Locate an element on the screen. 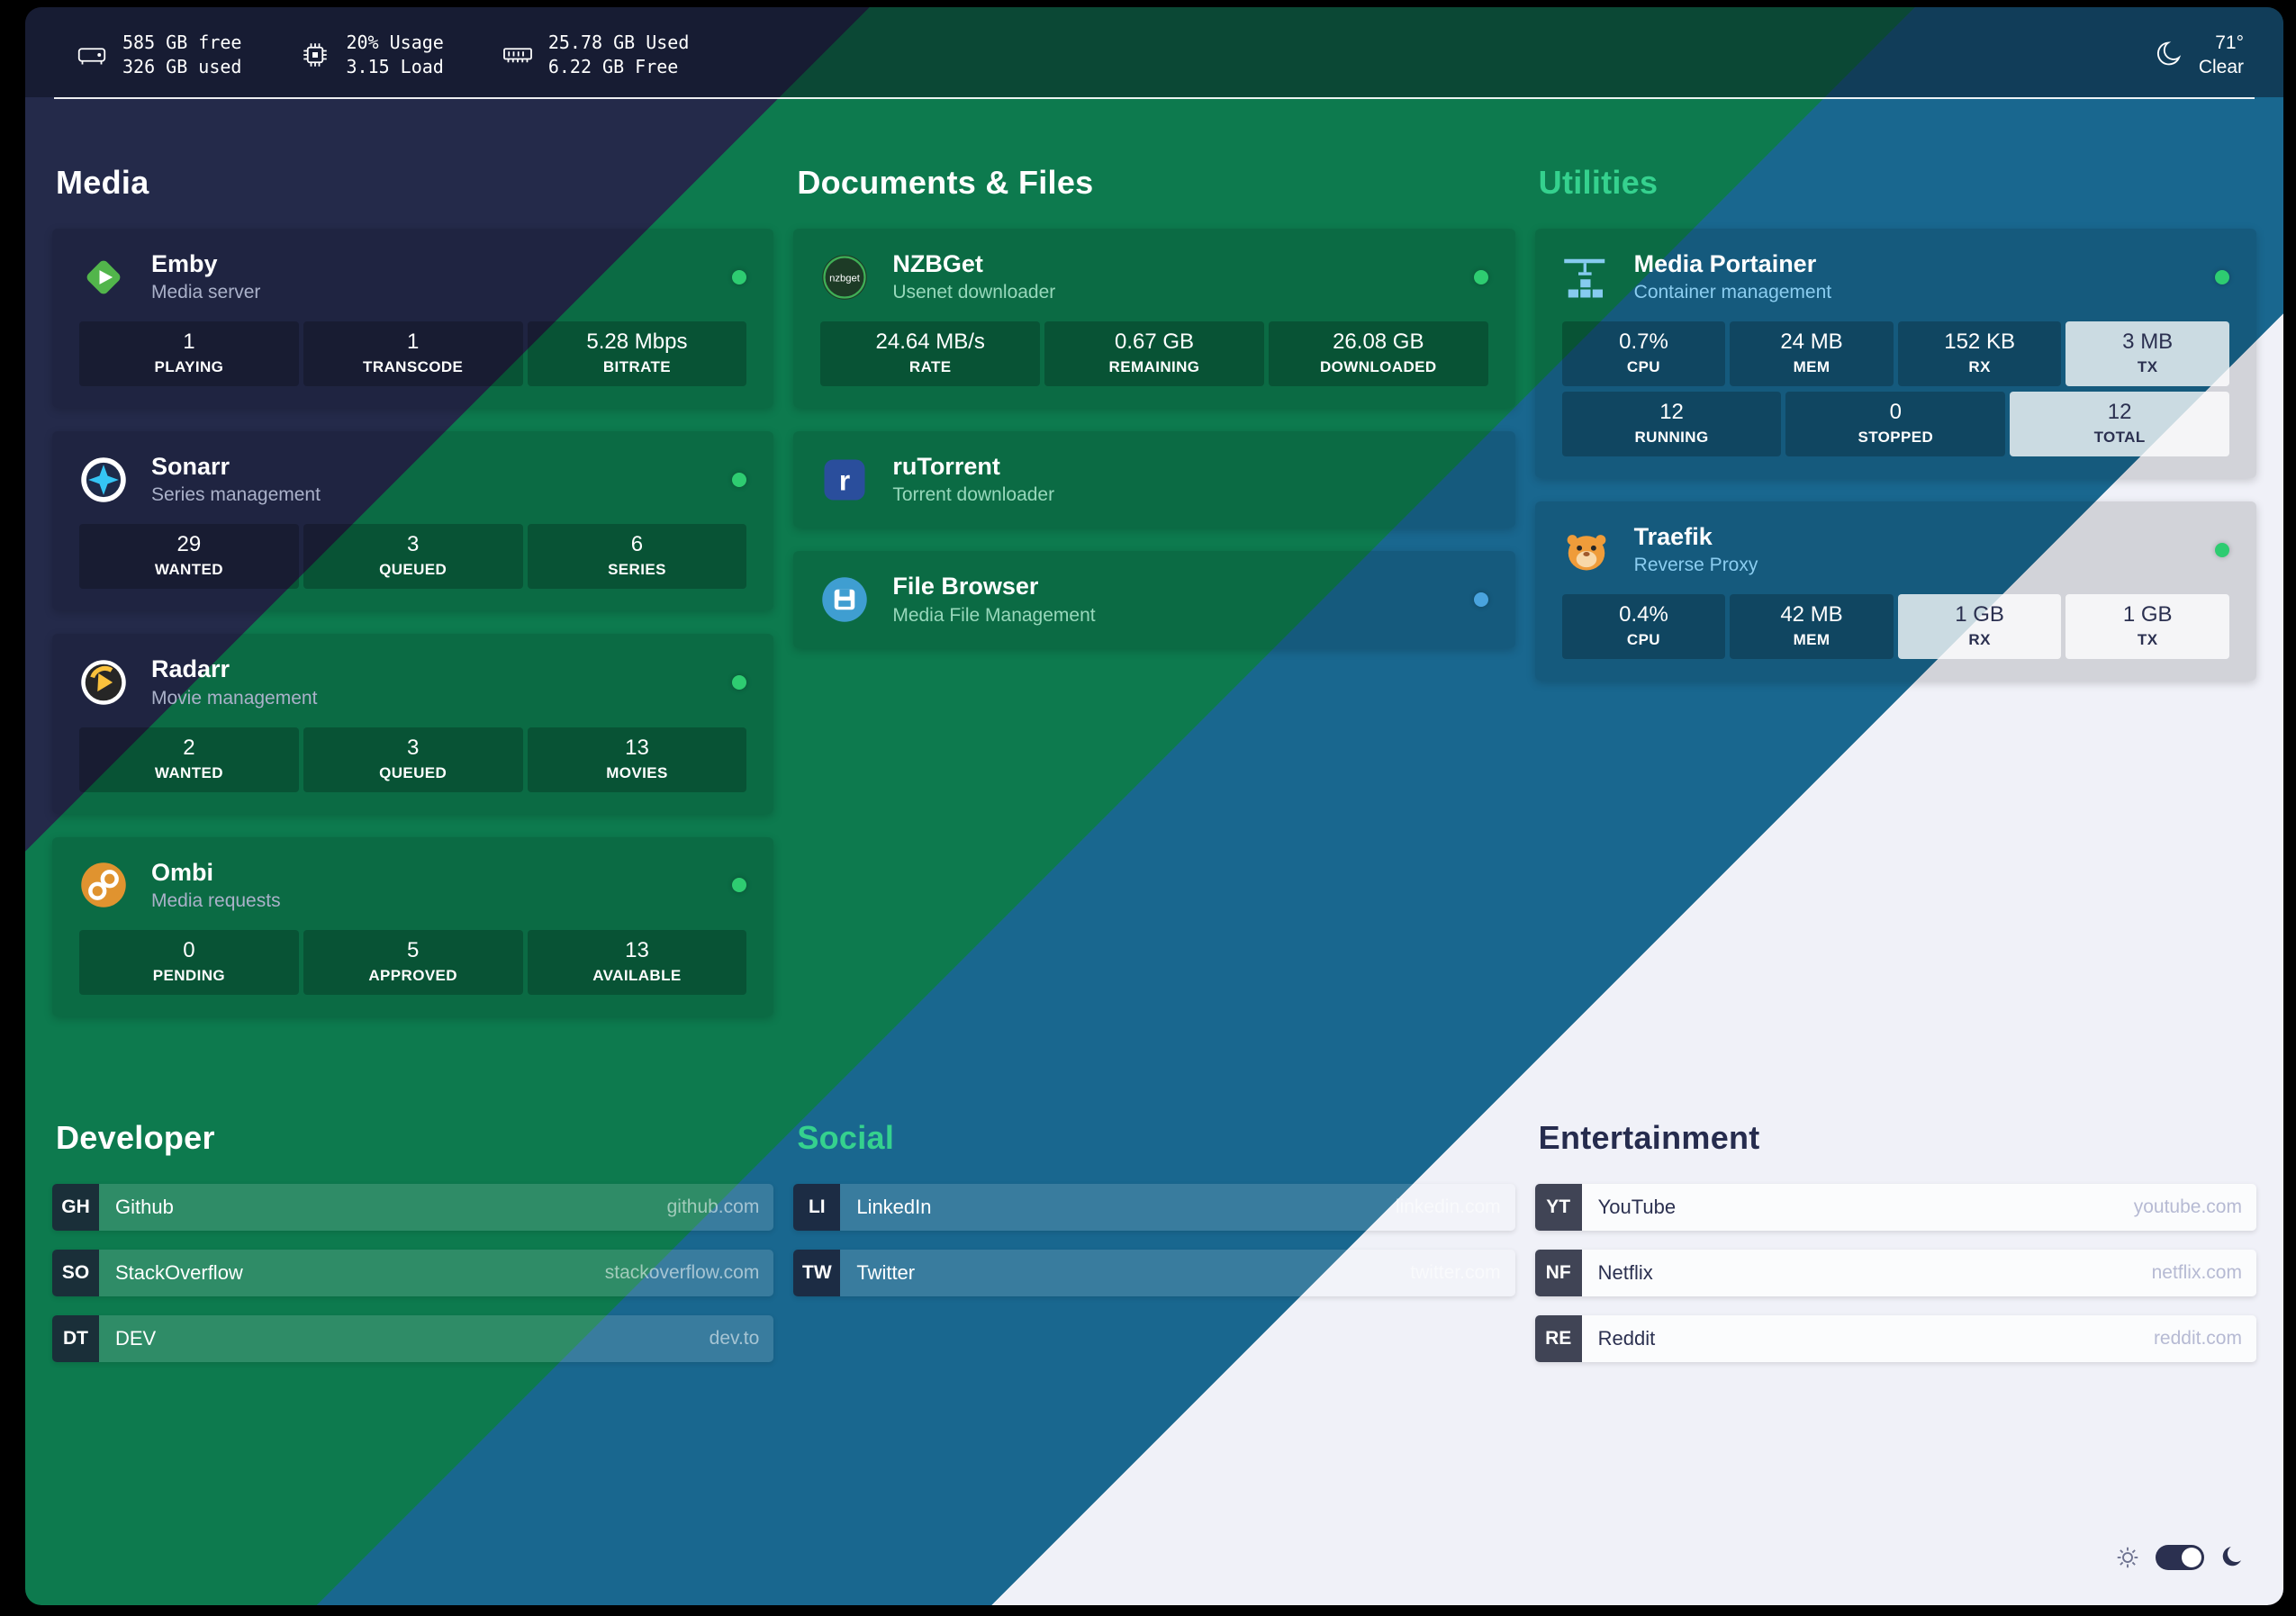  stats-row: 0 PENDING 5 APPROVED 13 AVAILABLE is located at coordinates (413, 962).